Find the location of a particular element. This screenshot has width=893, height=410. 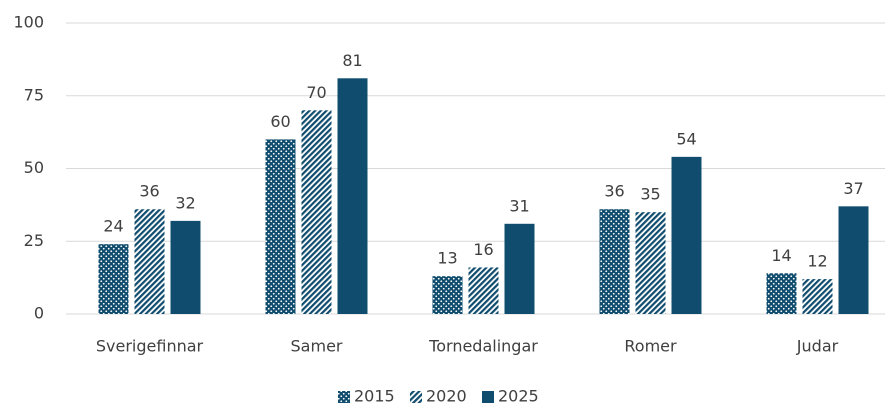

x-tick-label: Judar is located at coordinates (817, 346).